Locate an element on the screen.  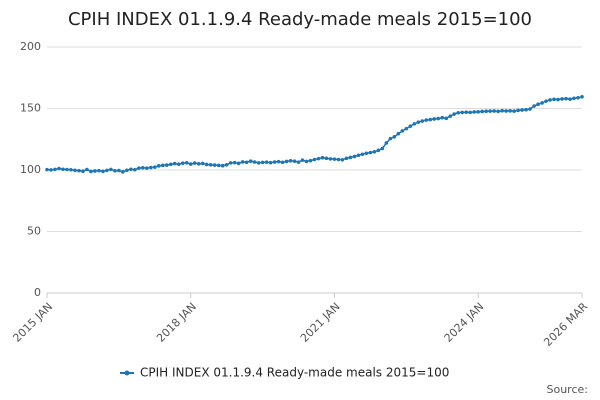
x-tick-label: 2018 JAN is located at coordinates (176, 322).